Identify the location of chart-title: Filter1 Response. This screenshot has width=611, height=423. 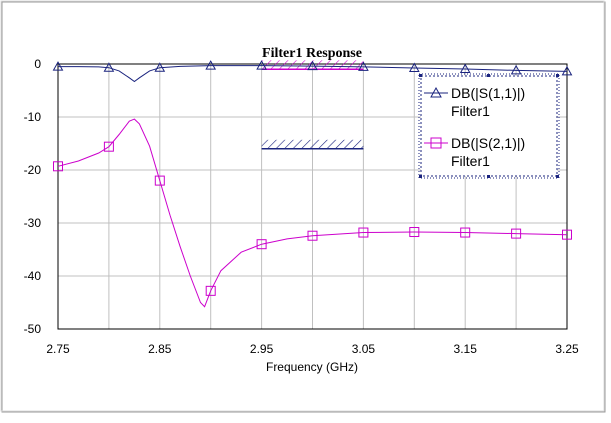
(312, 53).